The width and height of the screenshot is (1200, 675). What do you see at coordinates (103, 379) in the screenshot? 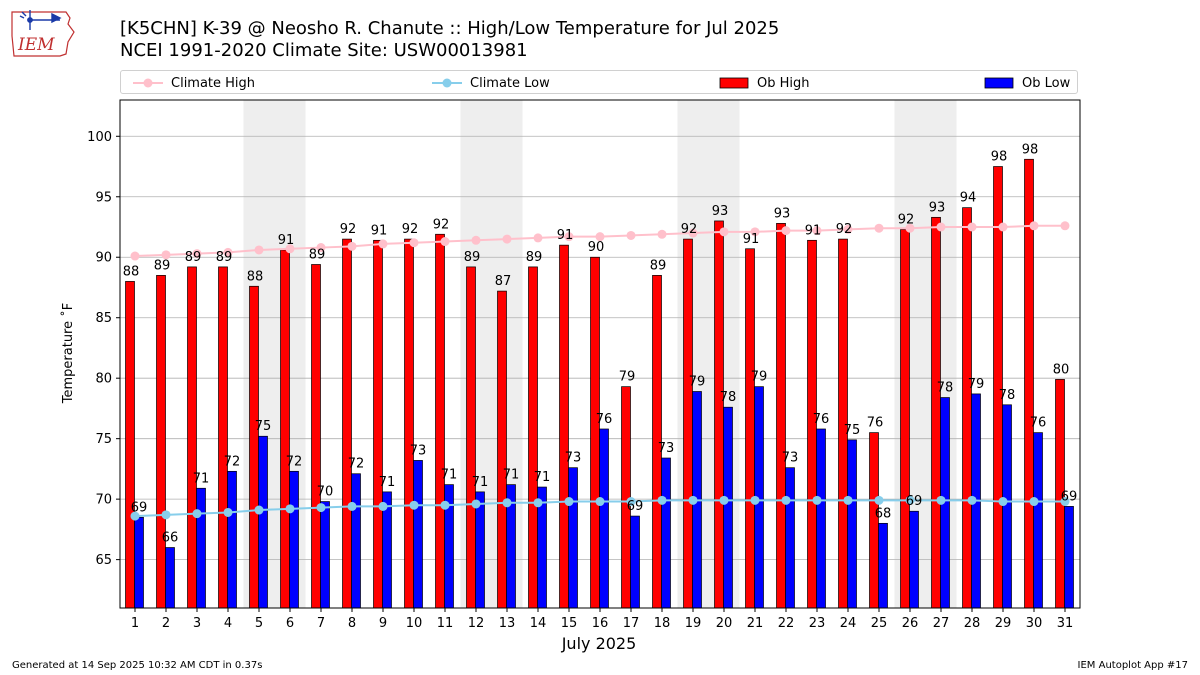
I see `y-tick-label-80: 80` at bounding box center [103, 379].